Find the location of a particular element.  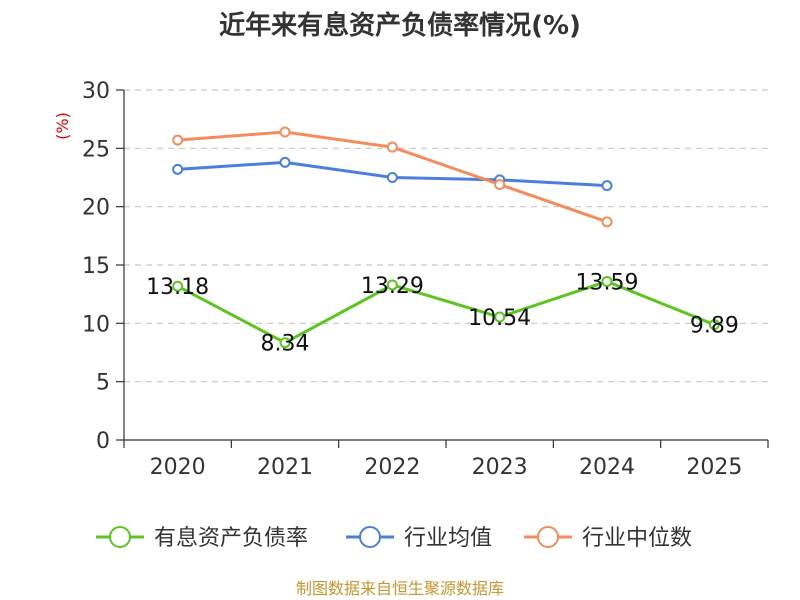

legend-label: 行业中位数 is located at coordinates (637, 538).